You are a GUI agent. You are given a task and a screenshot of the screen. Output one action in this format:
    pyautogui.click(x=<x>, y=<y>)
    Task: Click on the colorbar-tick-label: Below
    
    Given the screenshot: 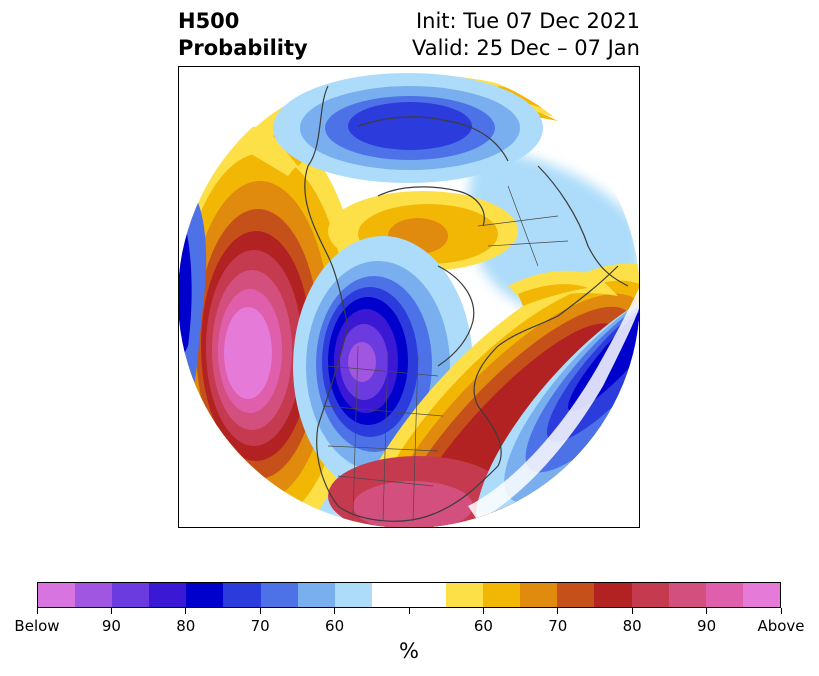 What is the action you would take?
    pyautogui.click(x=37, y=626)
    